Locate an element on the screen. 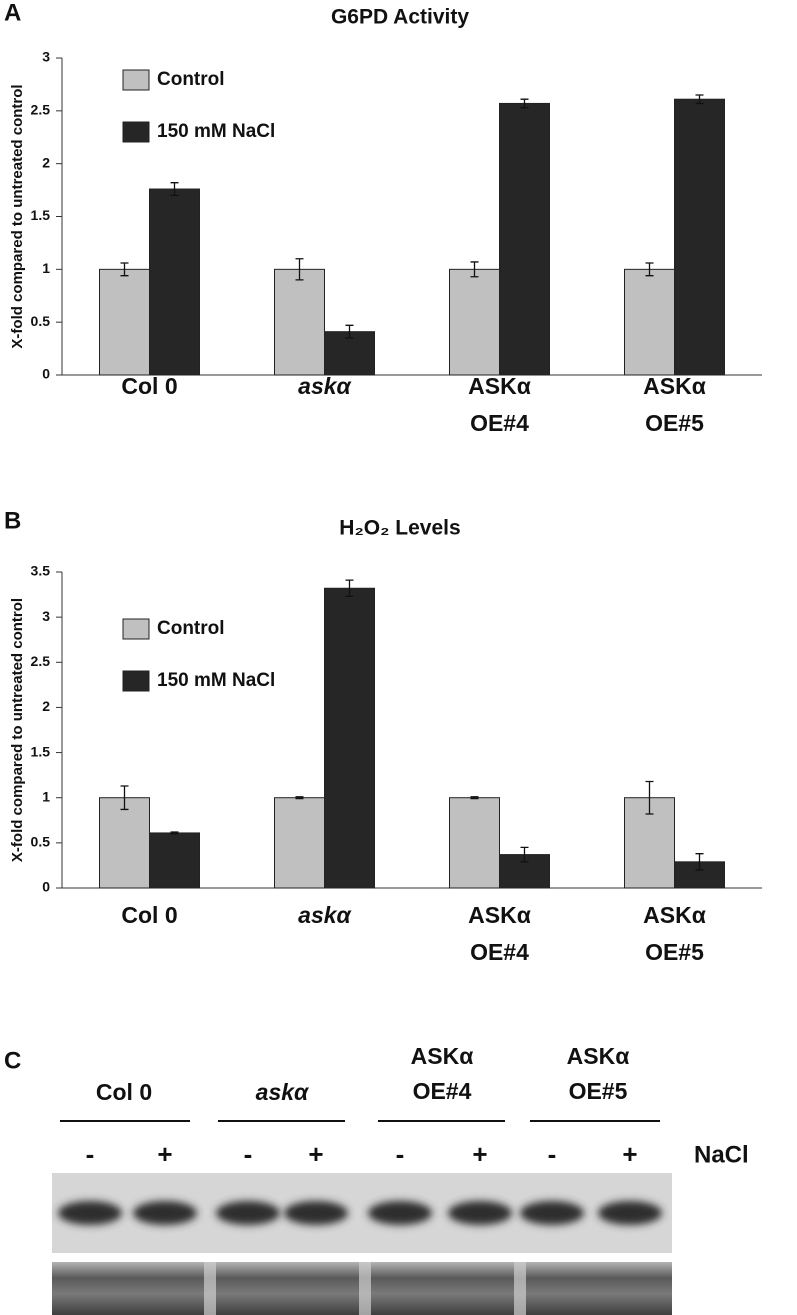 The height and width of the screenshot is (1315, 797). y-tick-label: 3.5 is located at coordinates (41, 571).